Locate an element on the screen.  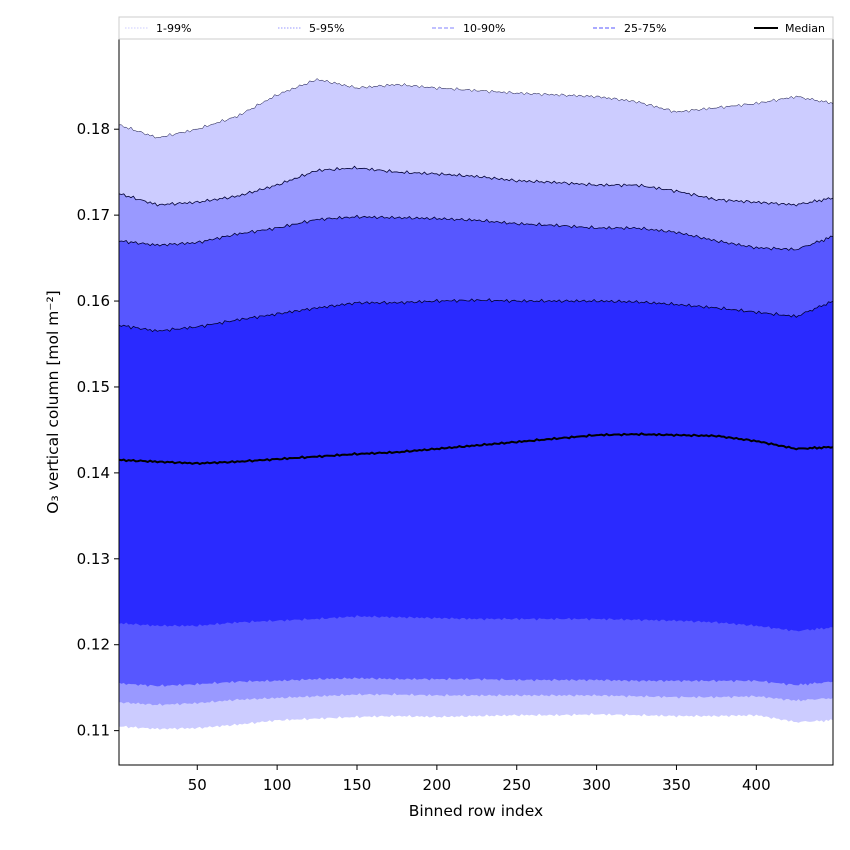
y-tick-label: 0.17 is located at coordinates (93, 215).